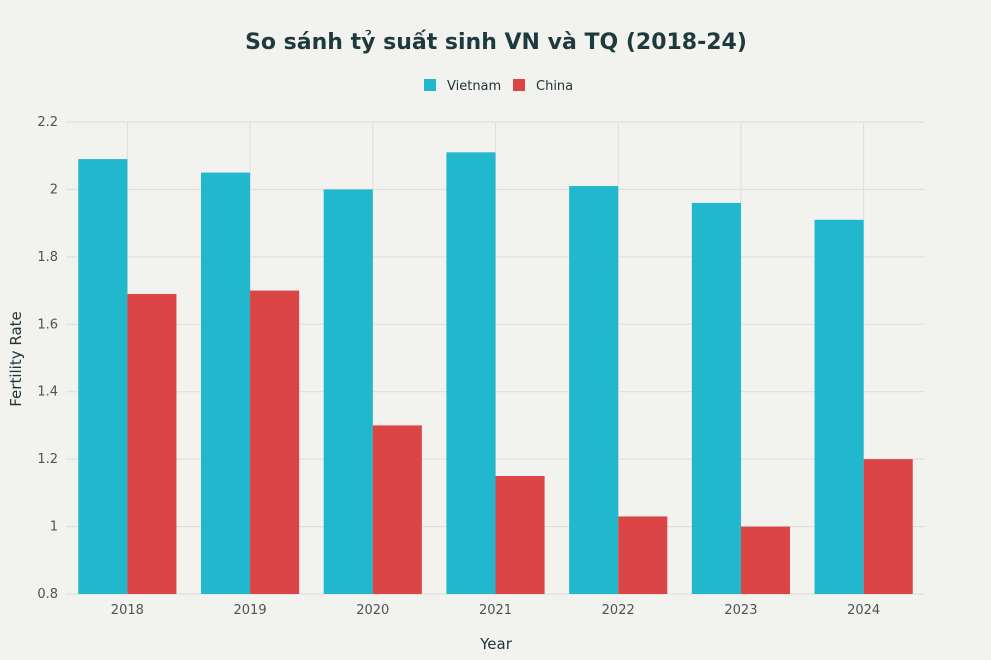 Image resolution: width=991 pixels, height=660 pixels. What do you see at coordinates (594, 390) in the screenshot?
I see `bar-vietnam-2022` at bounding box center [594, 390].